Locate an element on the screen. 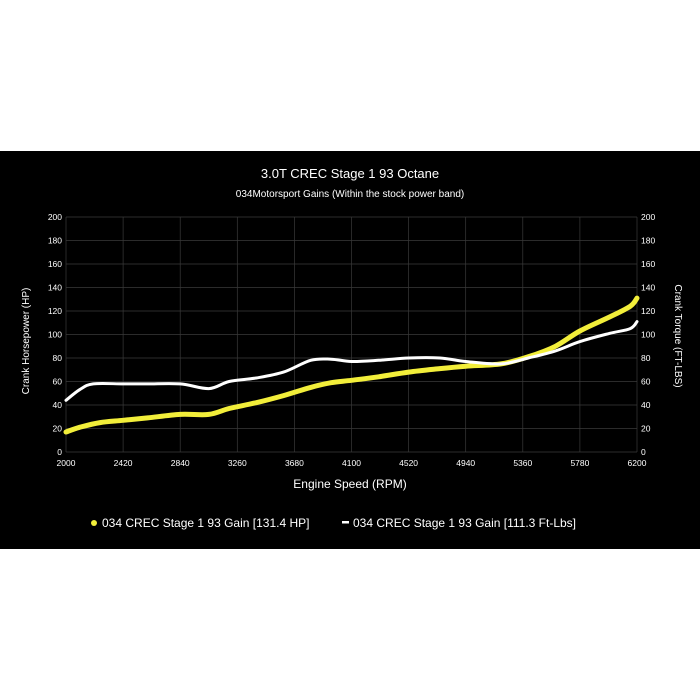  x-tick-label: 3680 is located at coordinates (294, 463).